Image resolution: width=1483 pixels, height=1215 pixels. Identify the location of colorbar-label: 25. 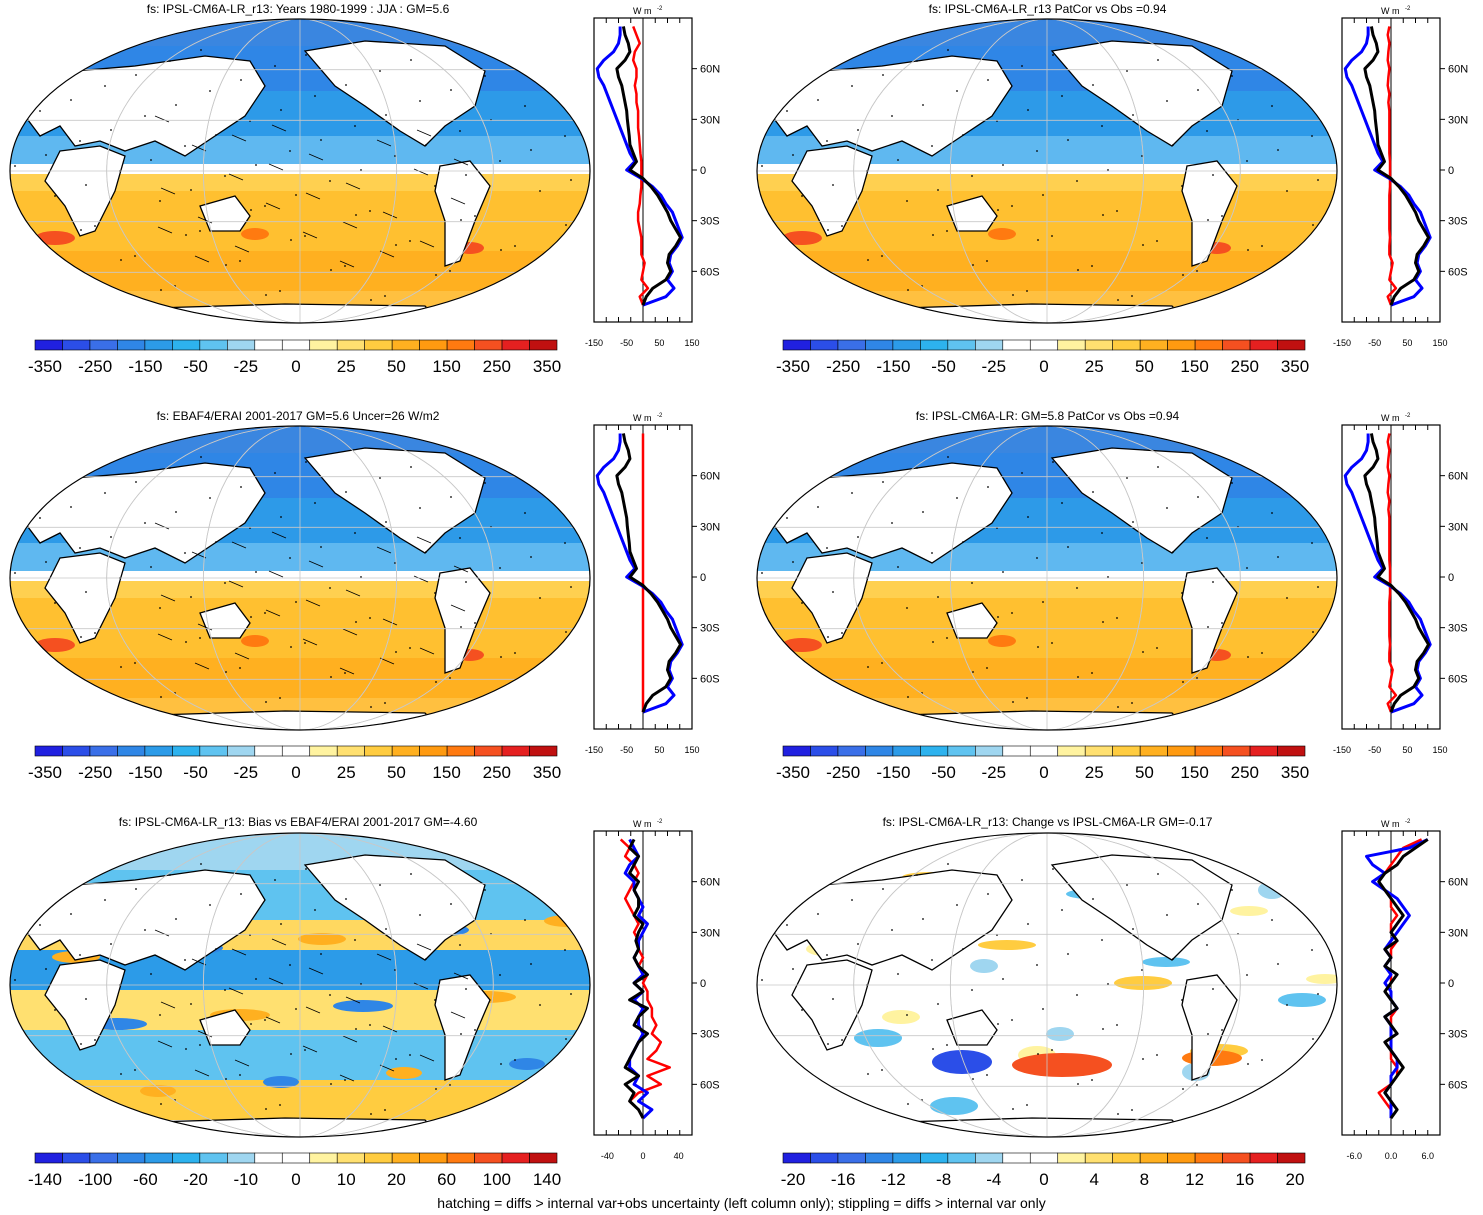
(346, 366).